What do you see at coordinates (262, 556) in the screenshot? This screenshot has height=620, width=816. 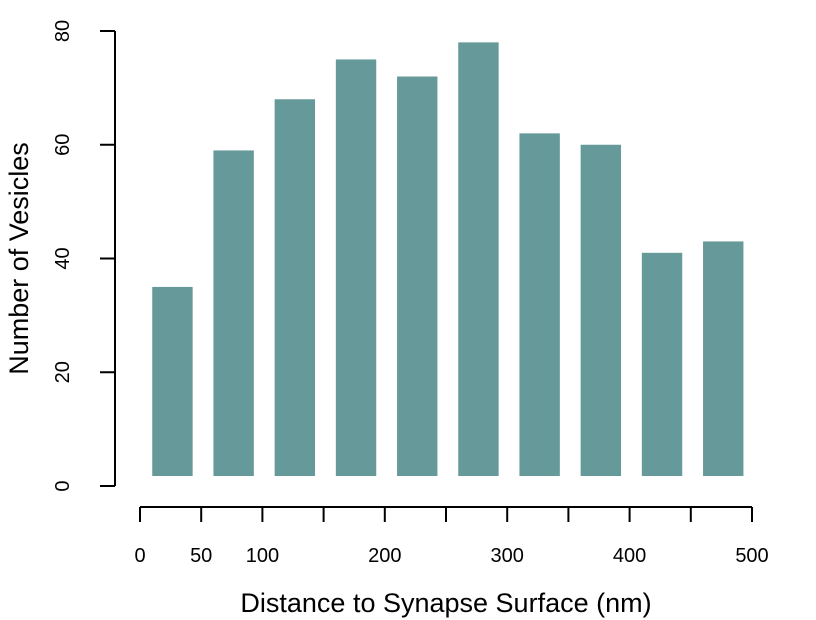 I see `x-tick-label: 100` at bounding box center [262, 556].